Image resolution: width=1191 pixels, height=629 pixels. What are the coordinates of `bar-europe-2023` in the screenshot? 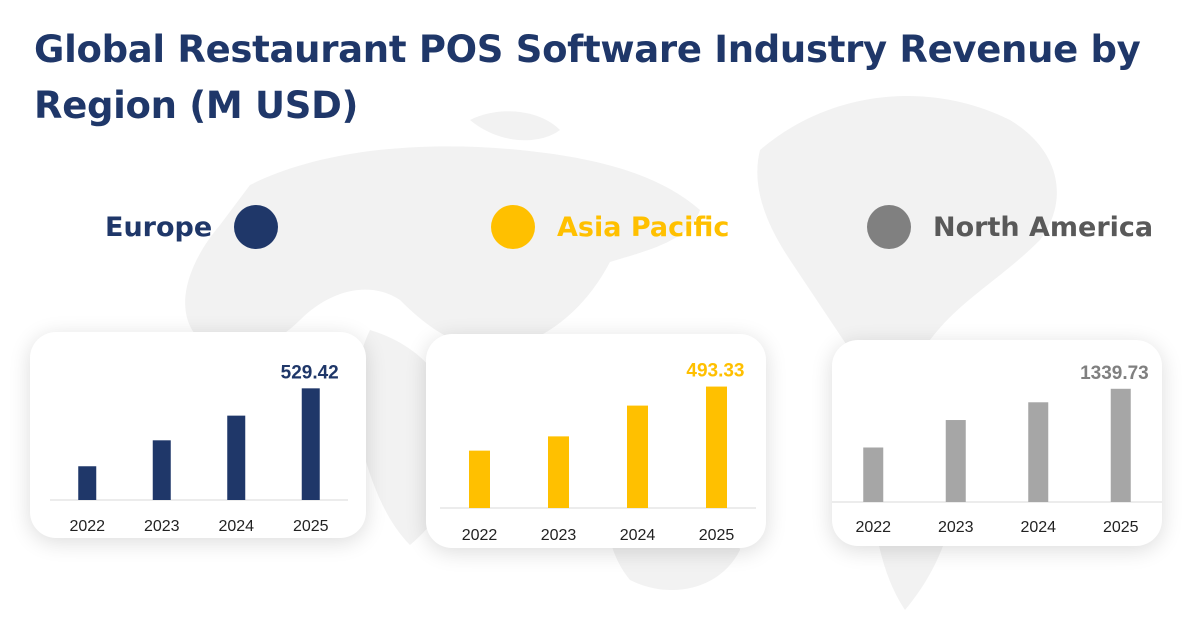 It's located at (161, 470).